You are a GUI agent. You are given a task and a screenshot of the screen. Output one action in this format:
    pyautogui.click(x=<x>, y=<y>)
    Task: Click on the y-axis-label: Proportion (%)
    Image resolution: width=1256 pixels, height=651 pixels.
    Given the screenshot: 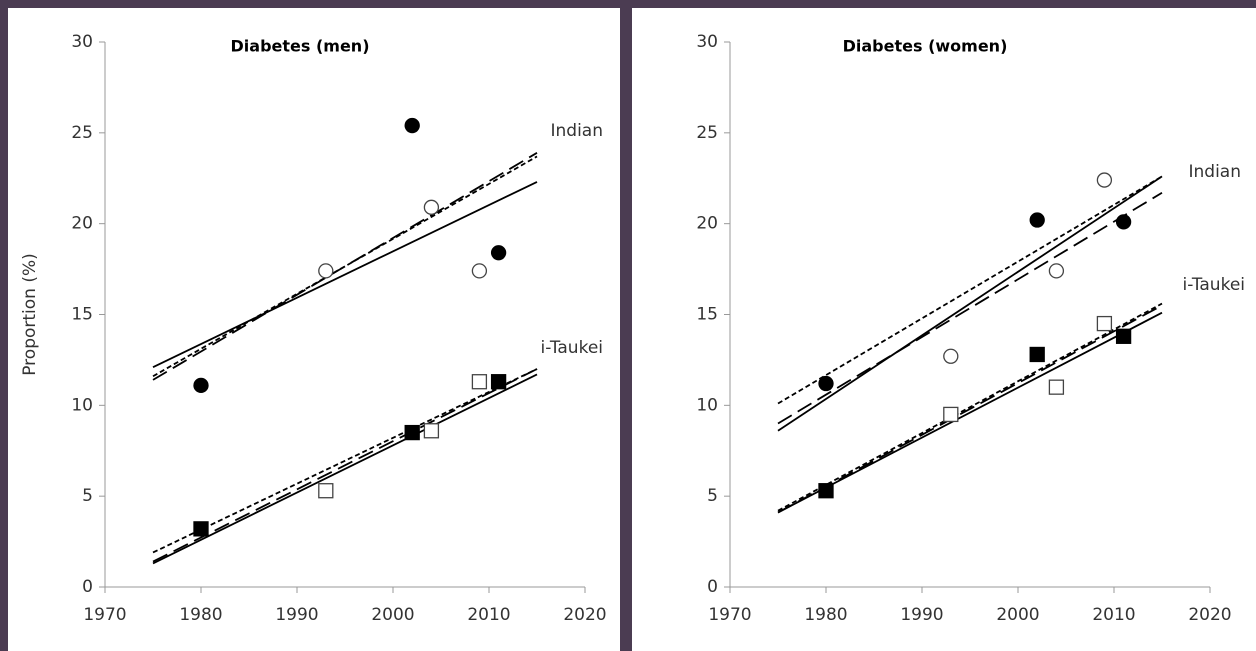 What is the action you would take?
    pyautogui.click(x=30, y=314)
    